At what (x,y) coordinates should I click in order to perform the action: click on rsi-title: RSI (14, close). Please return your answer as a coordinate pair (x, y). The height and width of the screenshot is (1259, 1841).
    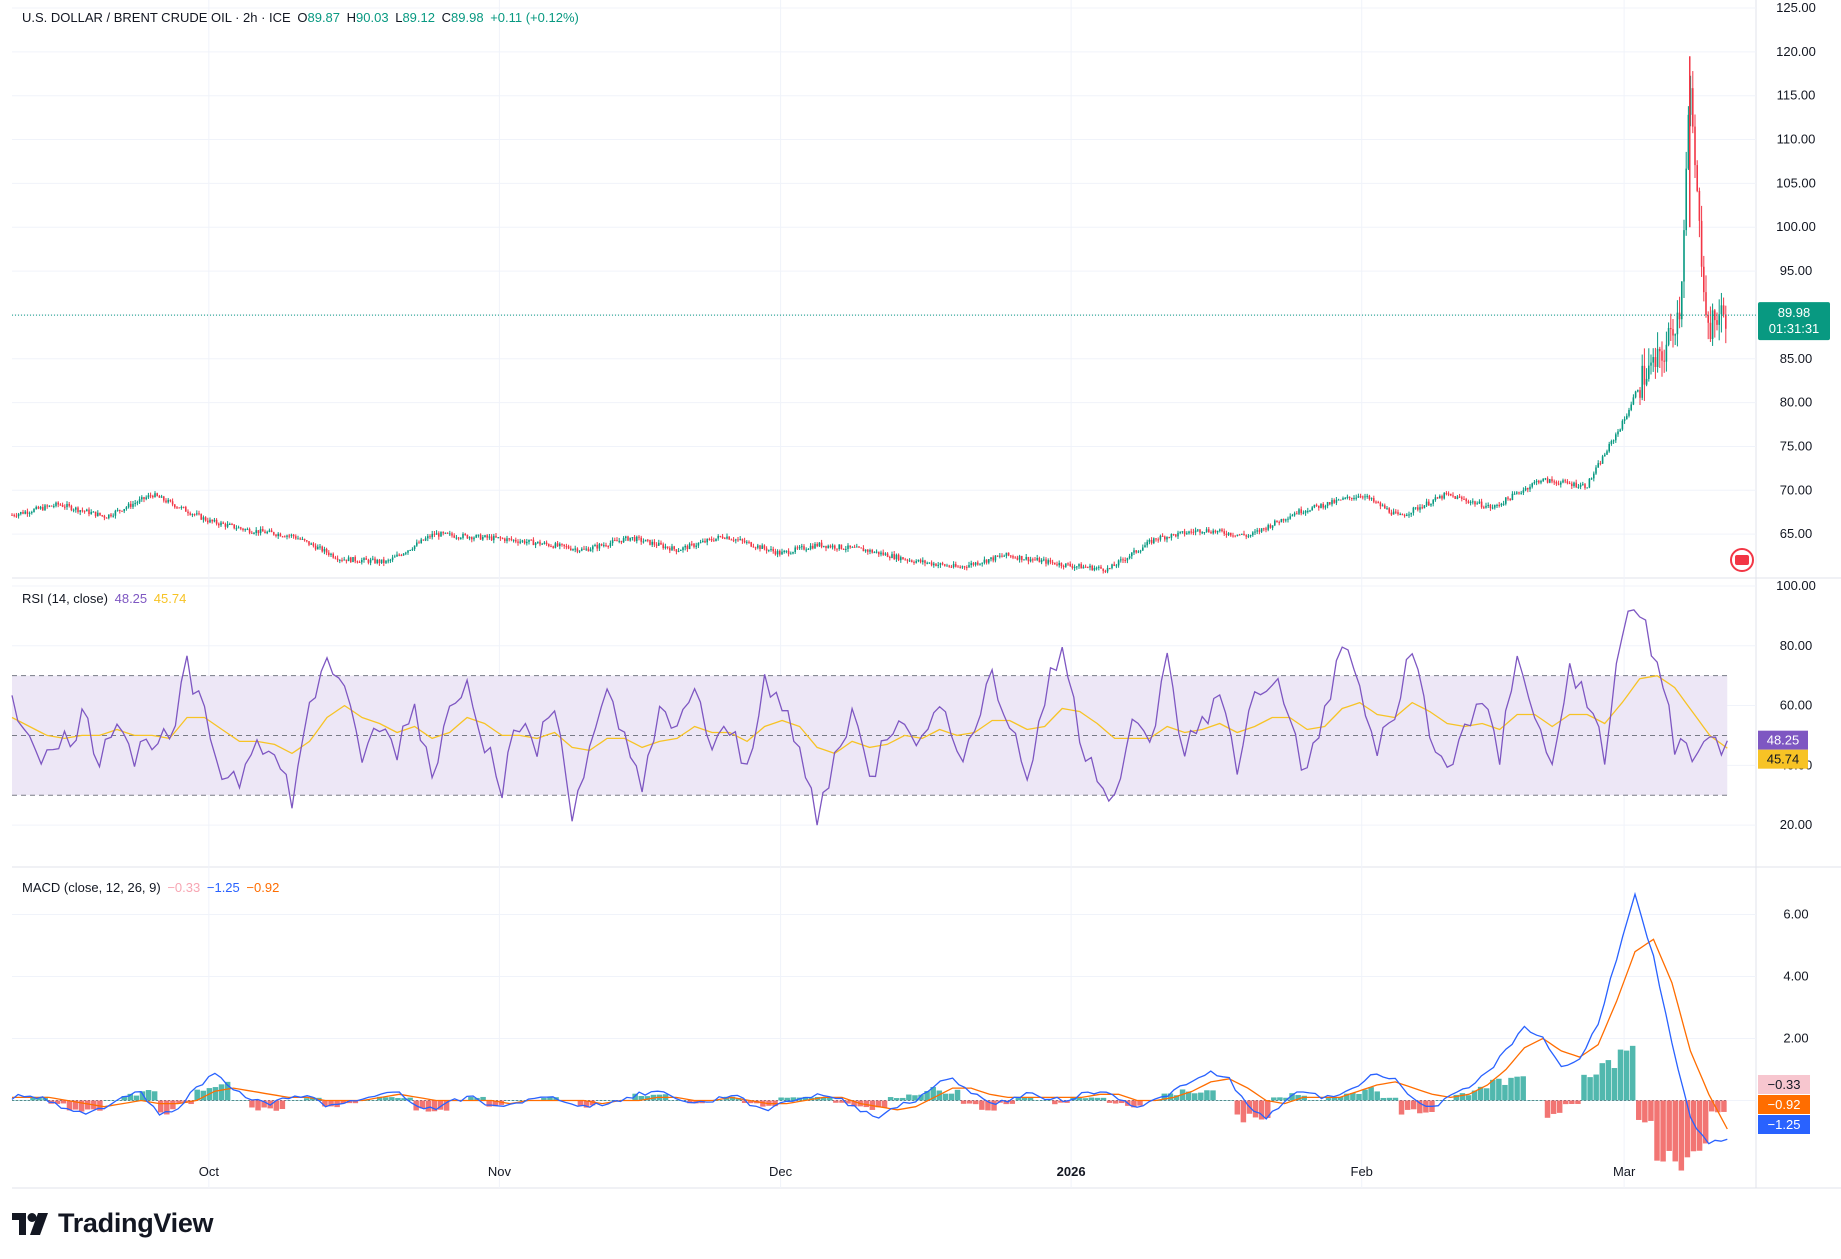
    Looking at the image, I should click on (65, 598).